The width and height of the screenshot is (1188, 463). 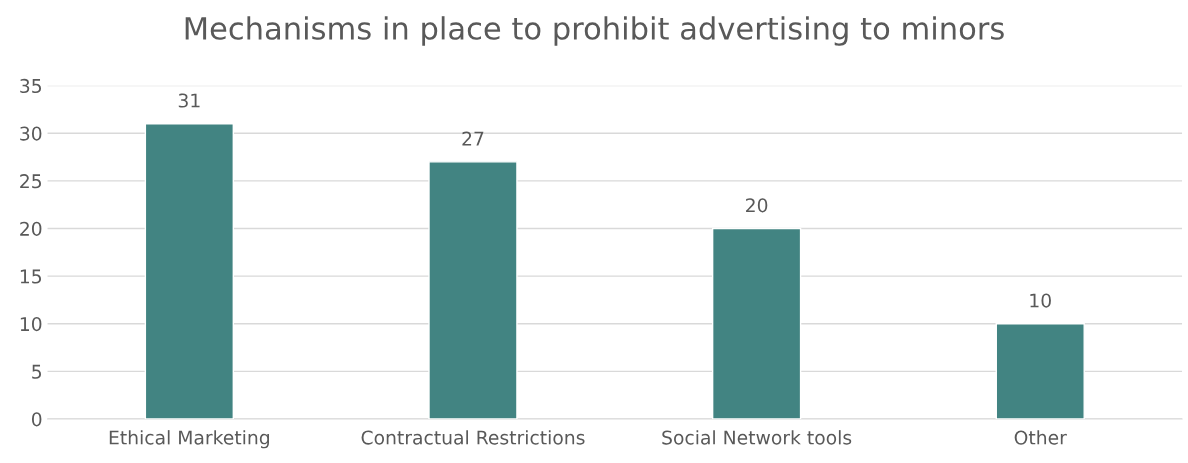 What do you see at coordinates (31, 324) in the screenshot?
I see `y-tick-label: 10` at bounding box center [31, 324].